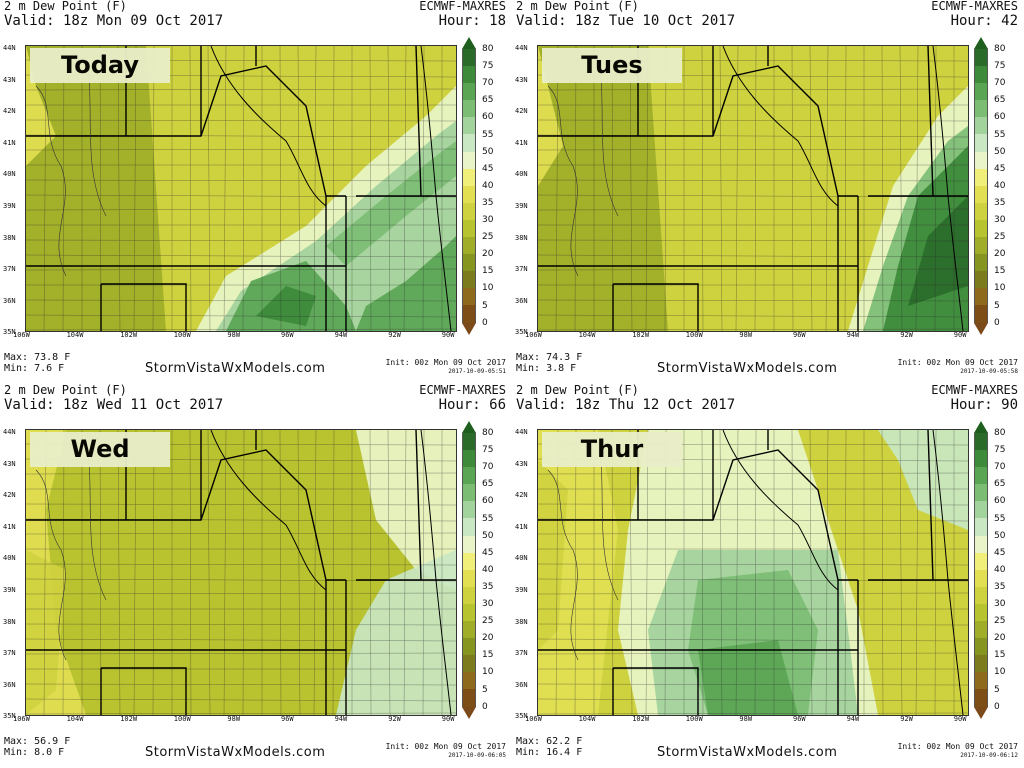 The width and height of the screenshot is (1024, 768). I want to click on colorbar-level-label: 65, so click(488, 100).